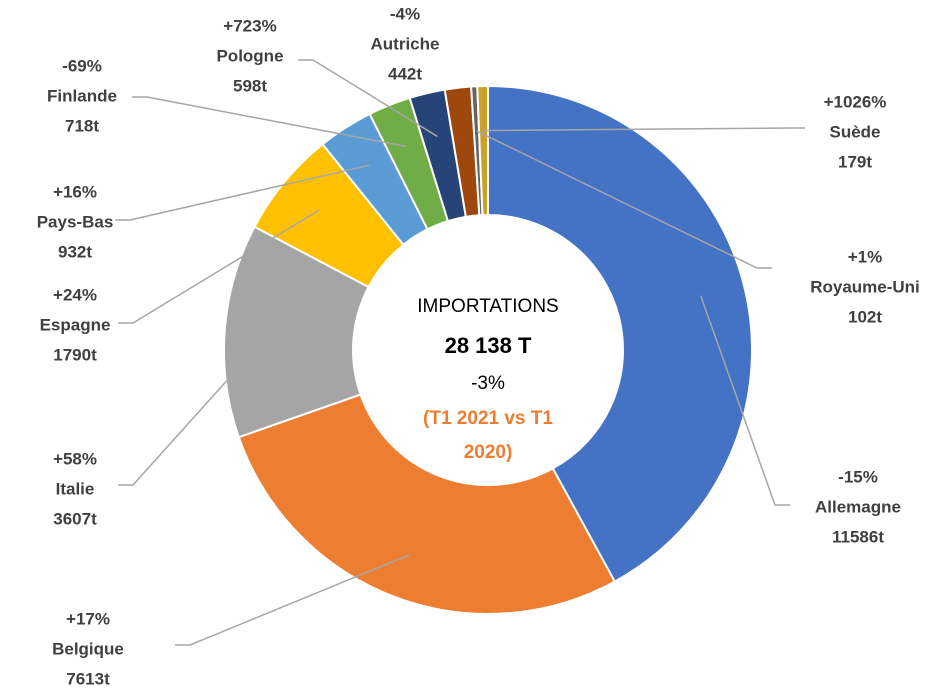 Image resolution: width=938 pixels, height=696 pixels. I want to click on value-label: 598t, so click(250, 85).